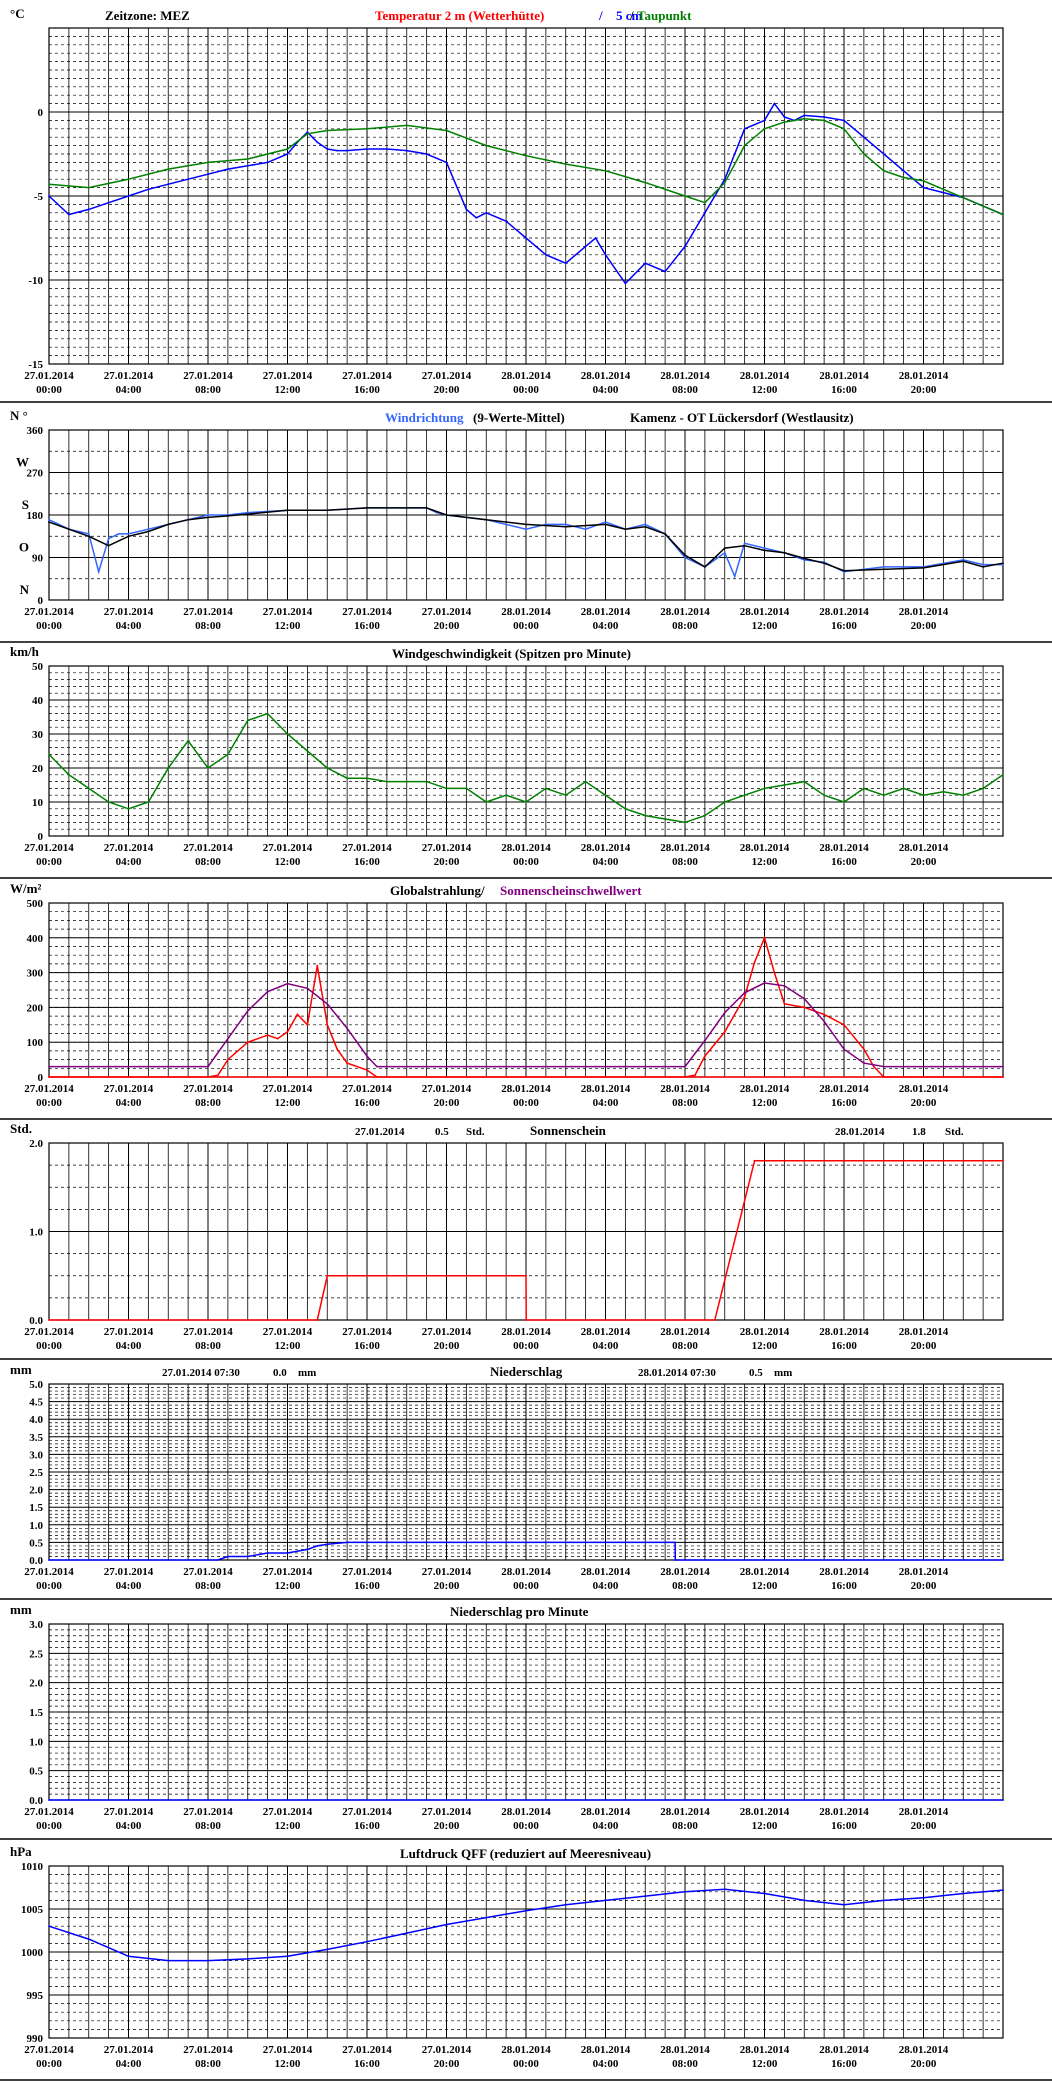 This screenshot has width=1052, height=2086. What do you see at coordinates (511, 653) in the screenshot?
I see `title-part: Windgeschwindigkeit (Spitzen pro Minute)` at bounding box center [511, 653].